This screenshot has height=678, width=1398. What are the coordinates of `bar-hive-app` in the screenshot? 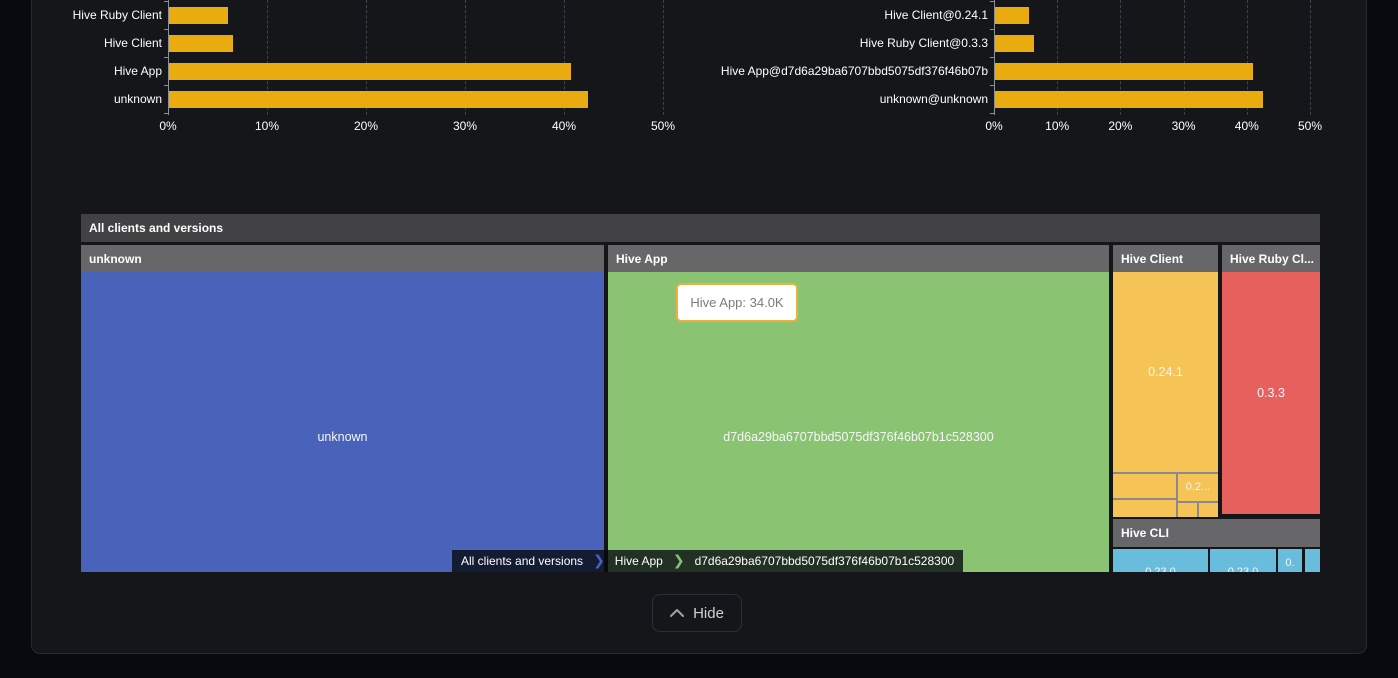 It's located at (370, 71).